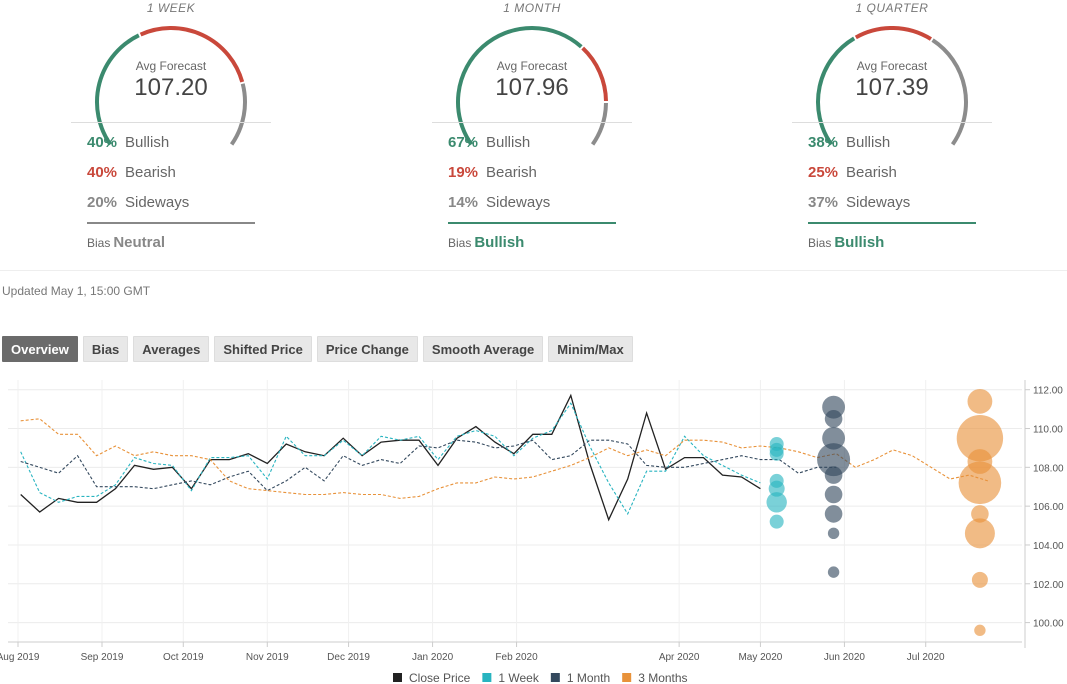  I want to click on bullish-stat: 67% Bullish, so click(489, 143).